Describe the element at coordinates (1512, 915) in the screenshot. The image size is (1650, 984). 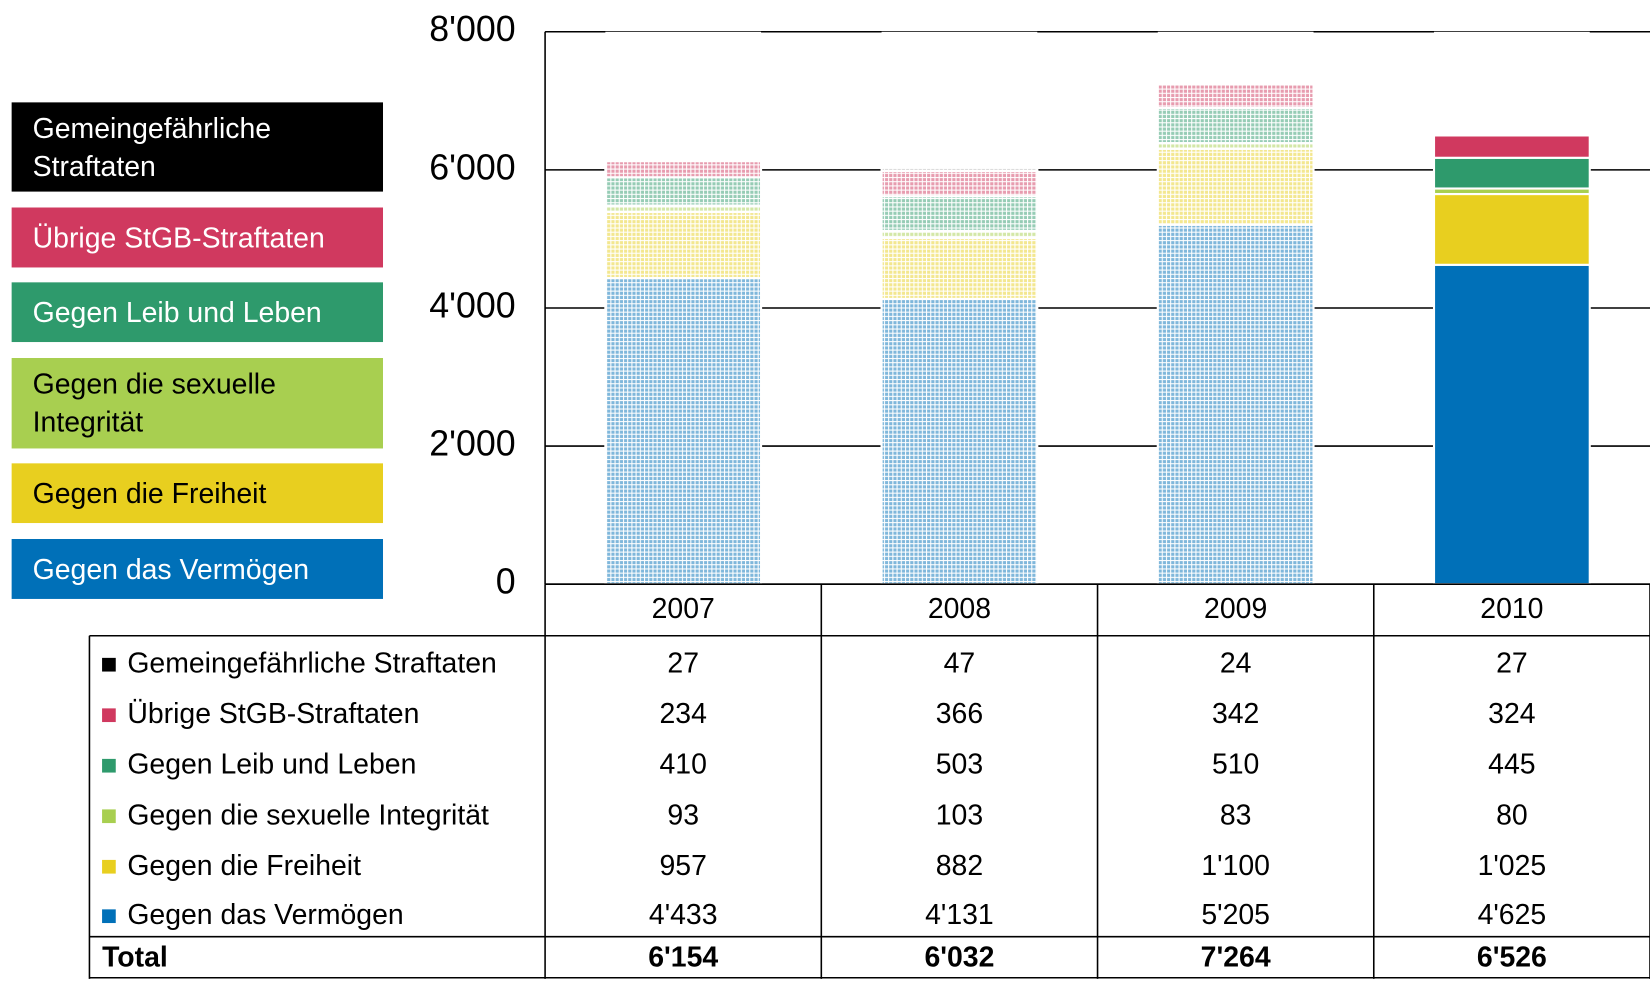
I see `table-cell: 4'625` at that location.